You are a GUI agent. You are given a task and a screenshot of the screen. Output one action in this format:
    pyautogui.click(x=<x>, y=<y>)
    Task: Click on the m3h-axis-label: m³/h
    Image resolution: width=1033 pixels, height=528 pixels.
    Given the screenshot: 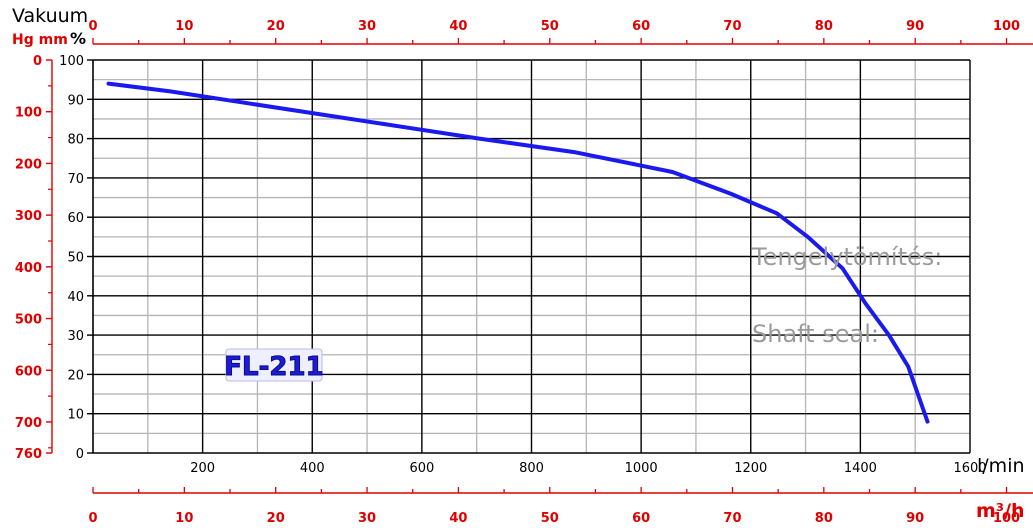 What is the action you would take?
    pyautogui.click(x=1000, y=511)
    